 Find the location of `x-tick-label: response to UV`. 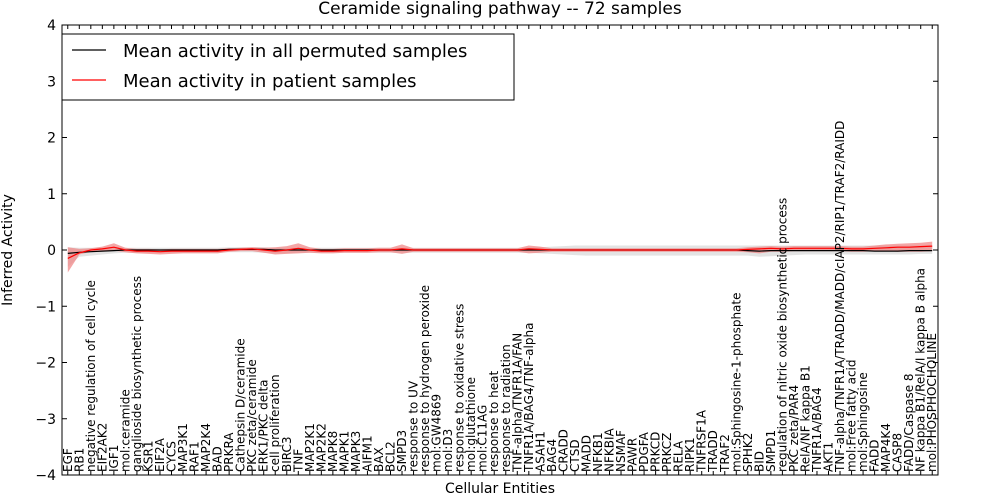

x-tick-label: response to UV is located at coordinates (414, 426).